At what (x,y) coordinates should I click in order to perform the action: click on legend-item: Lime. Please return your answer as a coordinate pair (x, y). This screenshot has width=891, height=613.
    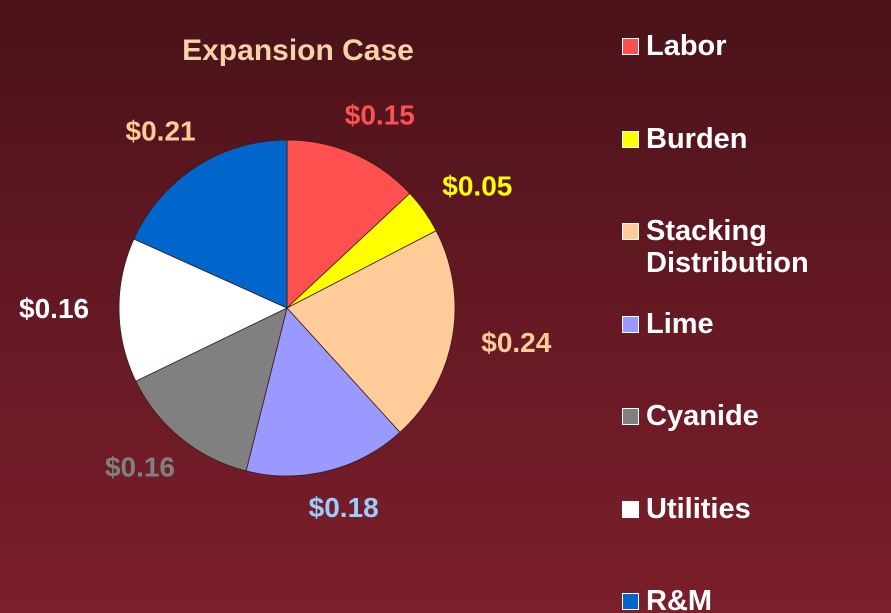
    Looking at the image, I should click on (742, 324).